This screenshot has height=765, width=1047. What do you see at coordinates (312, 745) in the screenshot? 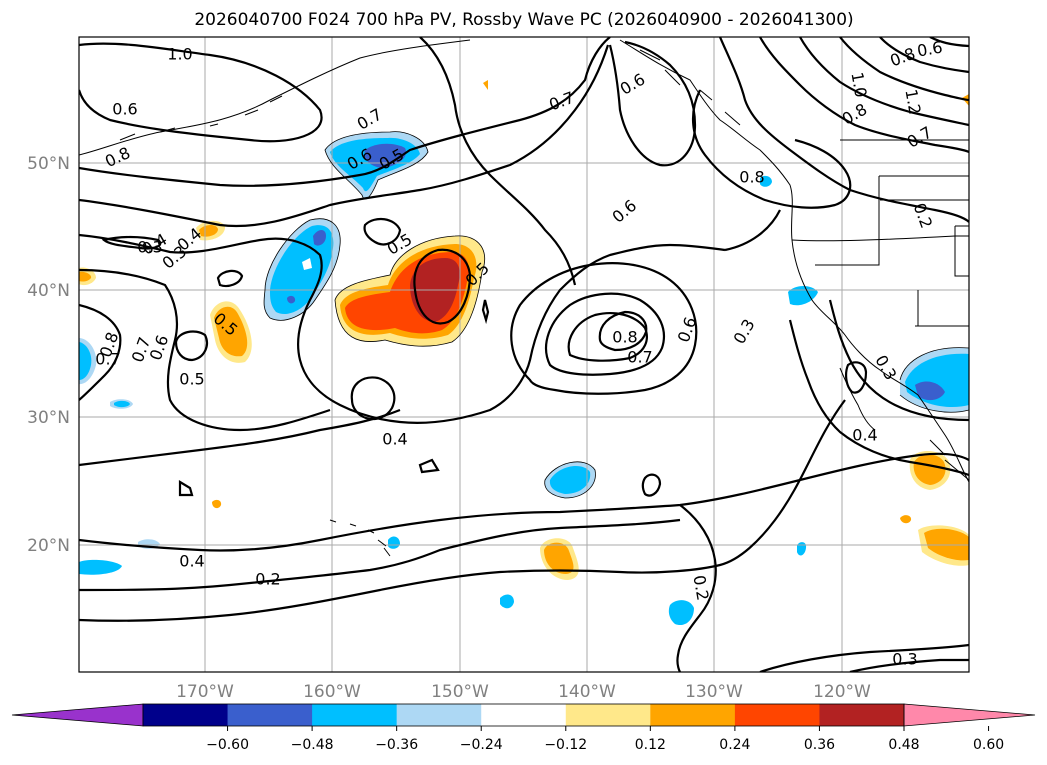
I see `colorbar-tick-label: −0.48` at bounding box center [312, 745].